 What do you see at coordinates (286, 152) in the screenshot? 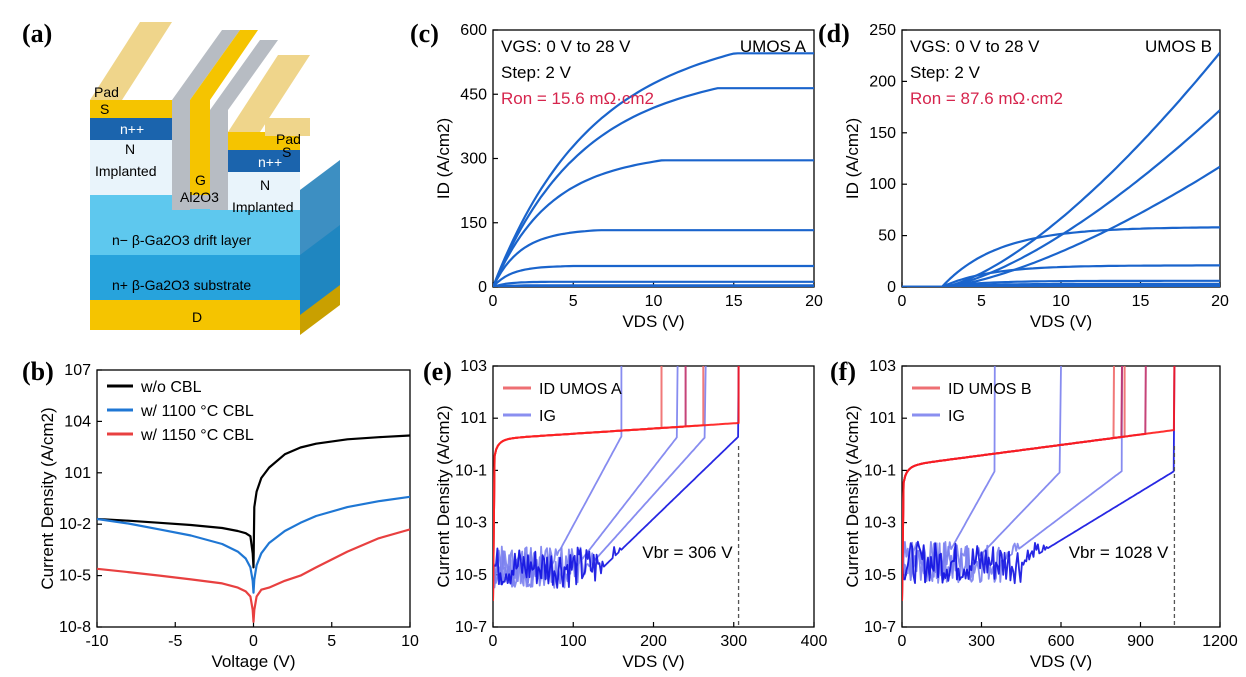
I see `source-label-right: S` at bounding box center [286, 152].